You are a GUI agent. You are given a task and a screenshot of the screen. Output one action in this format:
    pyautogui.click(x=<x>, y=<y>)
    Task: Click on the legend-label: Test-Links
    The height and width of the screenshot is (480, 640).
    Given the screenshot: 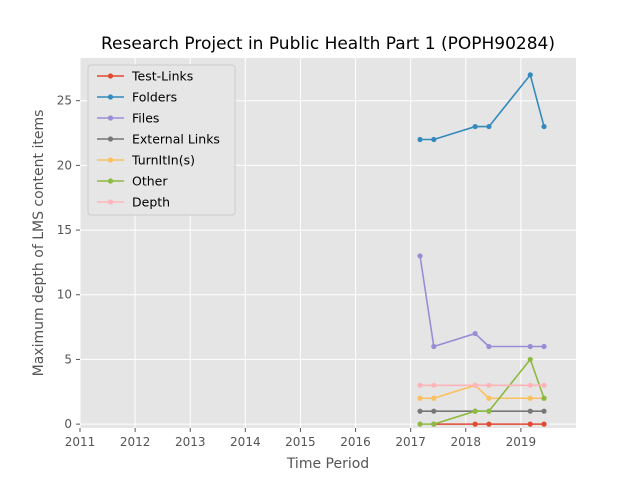 What is the action you would take?
    pyautogui.click(x=162, y=76)
    